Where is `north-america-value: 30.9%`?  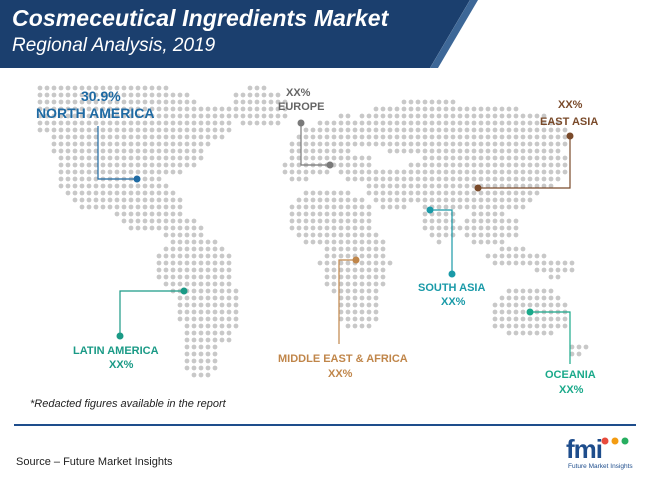 north-america-value: 30.9% is located at coordinates (101, 96).